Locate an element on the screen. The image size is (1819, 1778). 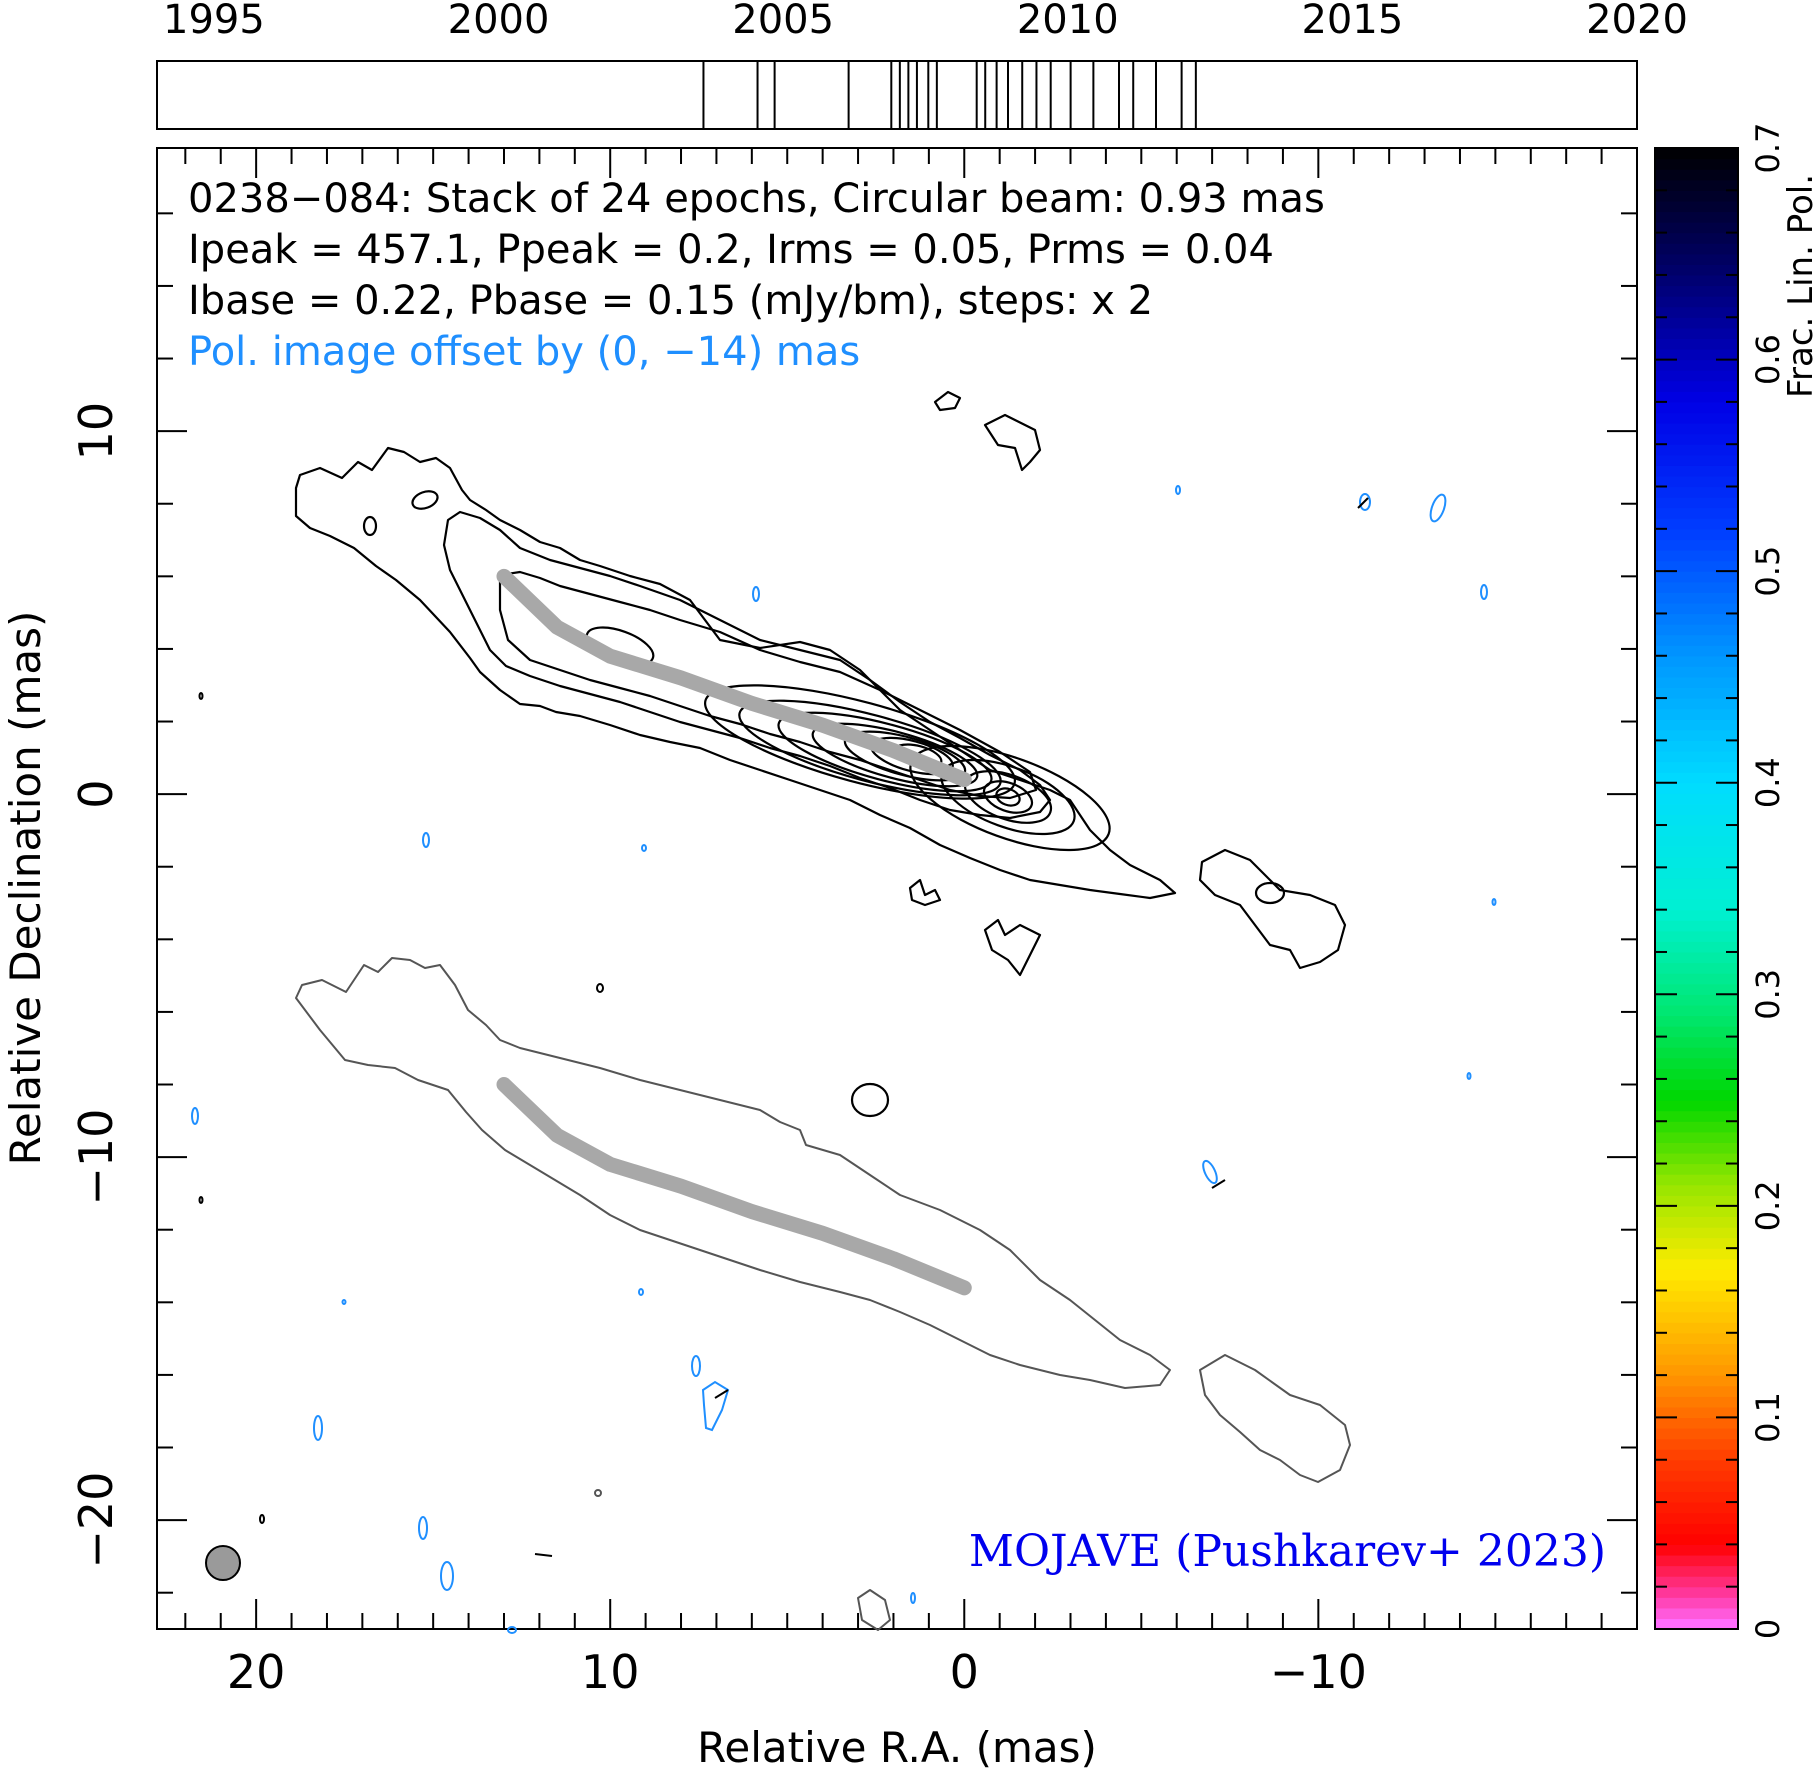
epoch-labels: 1995 2000 2005 2010 2015 2020 is located at coordinates (925, 21).